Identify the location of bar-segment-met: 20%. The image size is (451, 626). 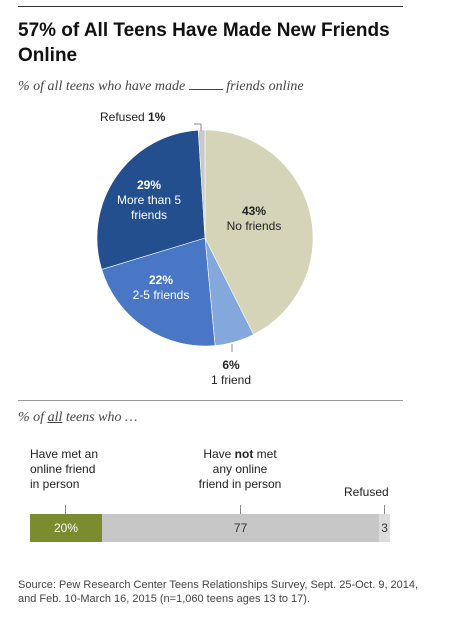
(66, 528).